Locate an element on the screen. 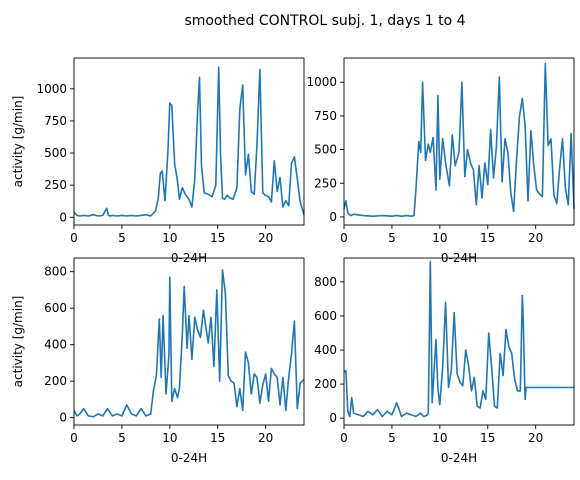 Image resolution: width=580 pixels, height=480 pixels. figure-title: smoothed CONTROL subj. 1, days 1 to 4 is located at coordinates (324, 21).